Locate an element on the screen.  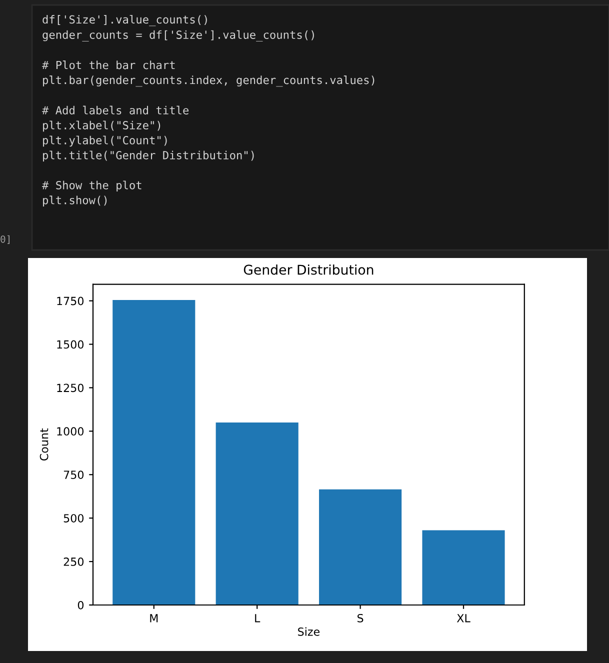
y-axis-title: Count is located at coordinates (44, 444).